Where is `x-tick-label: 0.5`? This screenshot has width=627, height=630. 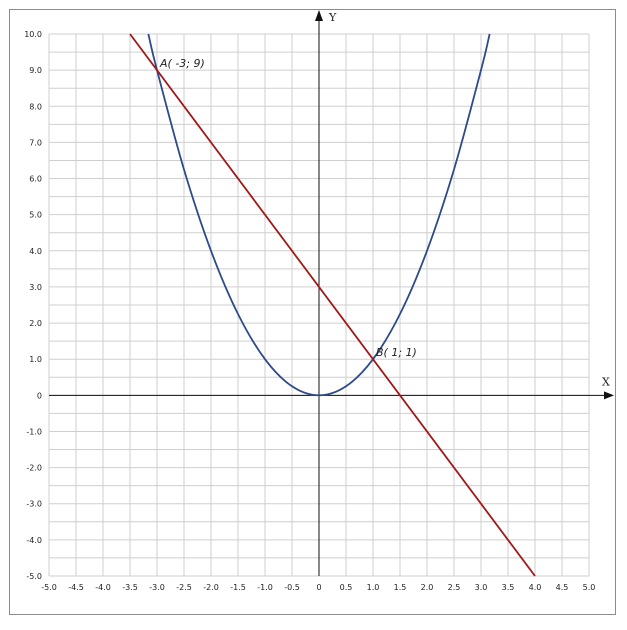 x-tick-label: 0.5 is located at coordinates (346, 587).